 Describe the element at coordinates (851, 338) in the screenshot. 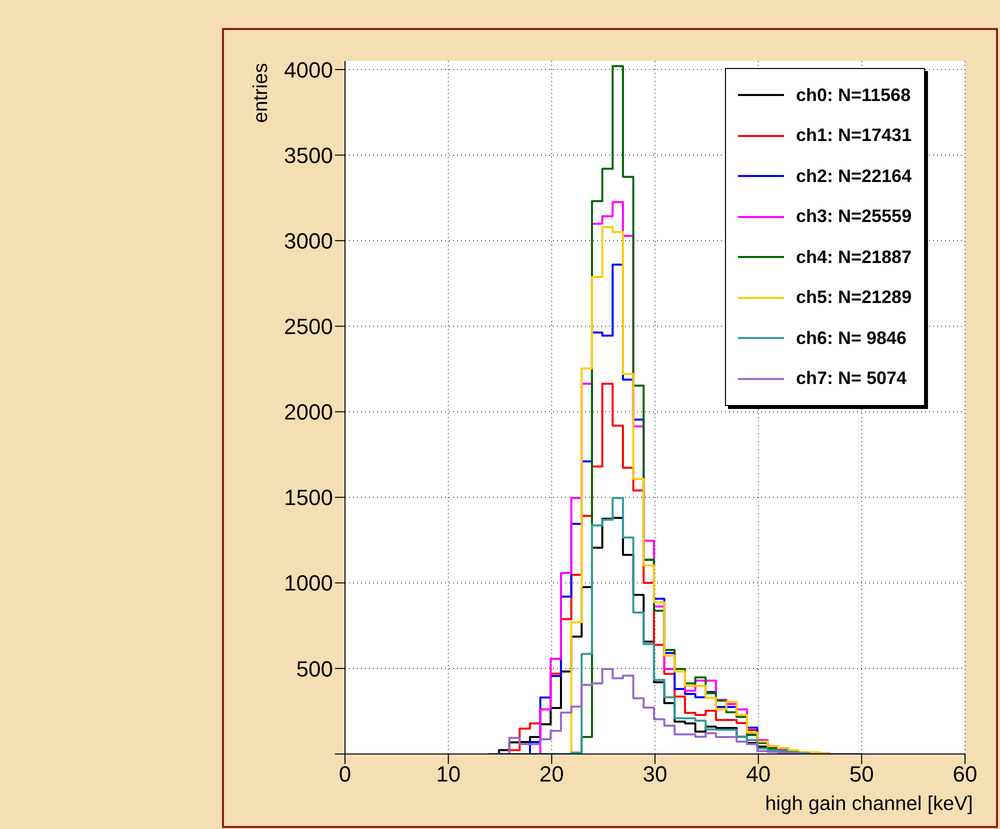

I see `legend-label: ch6: N= 9846` at that location.